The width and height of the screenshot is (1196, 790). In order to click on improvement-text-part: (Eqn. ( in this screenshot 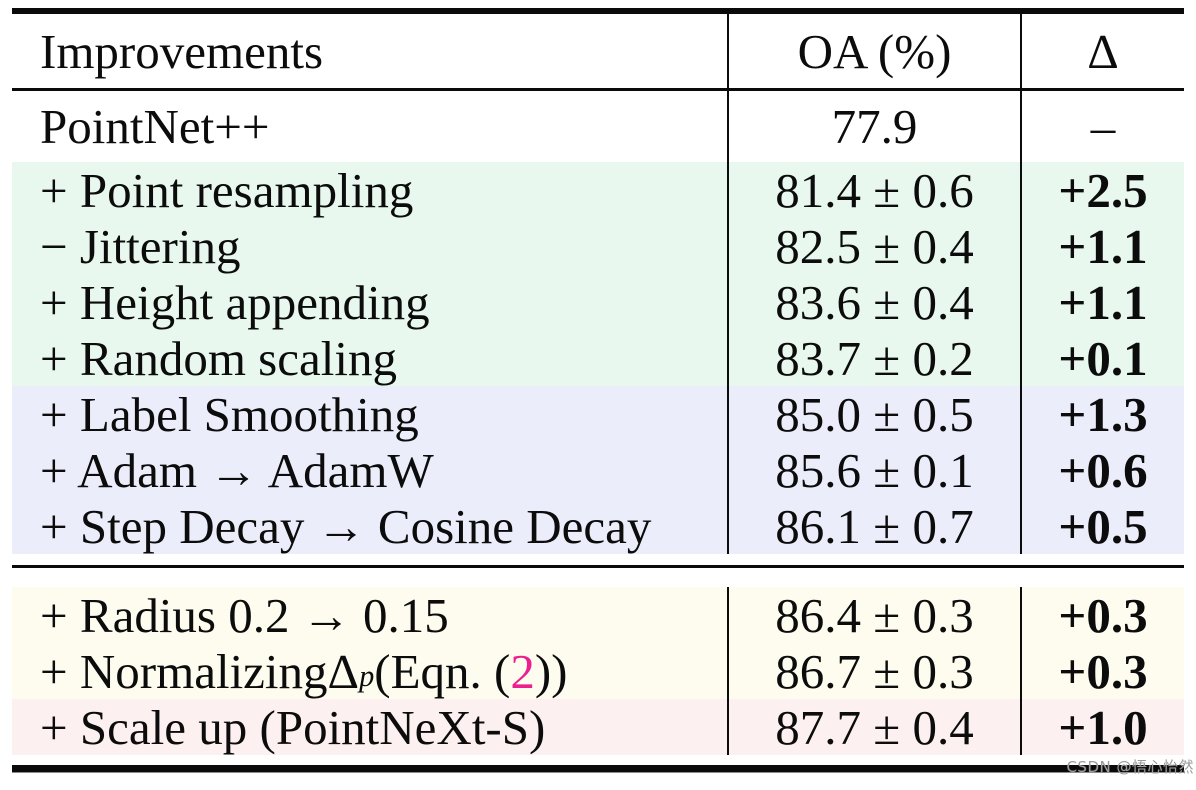, I will do `click(442, 671)`.